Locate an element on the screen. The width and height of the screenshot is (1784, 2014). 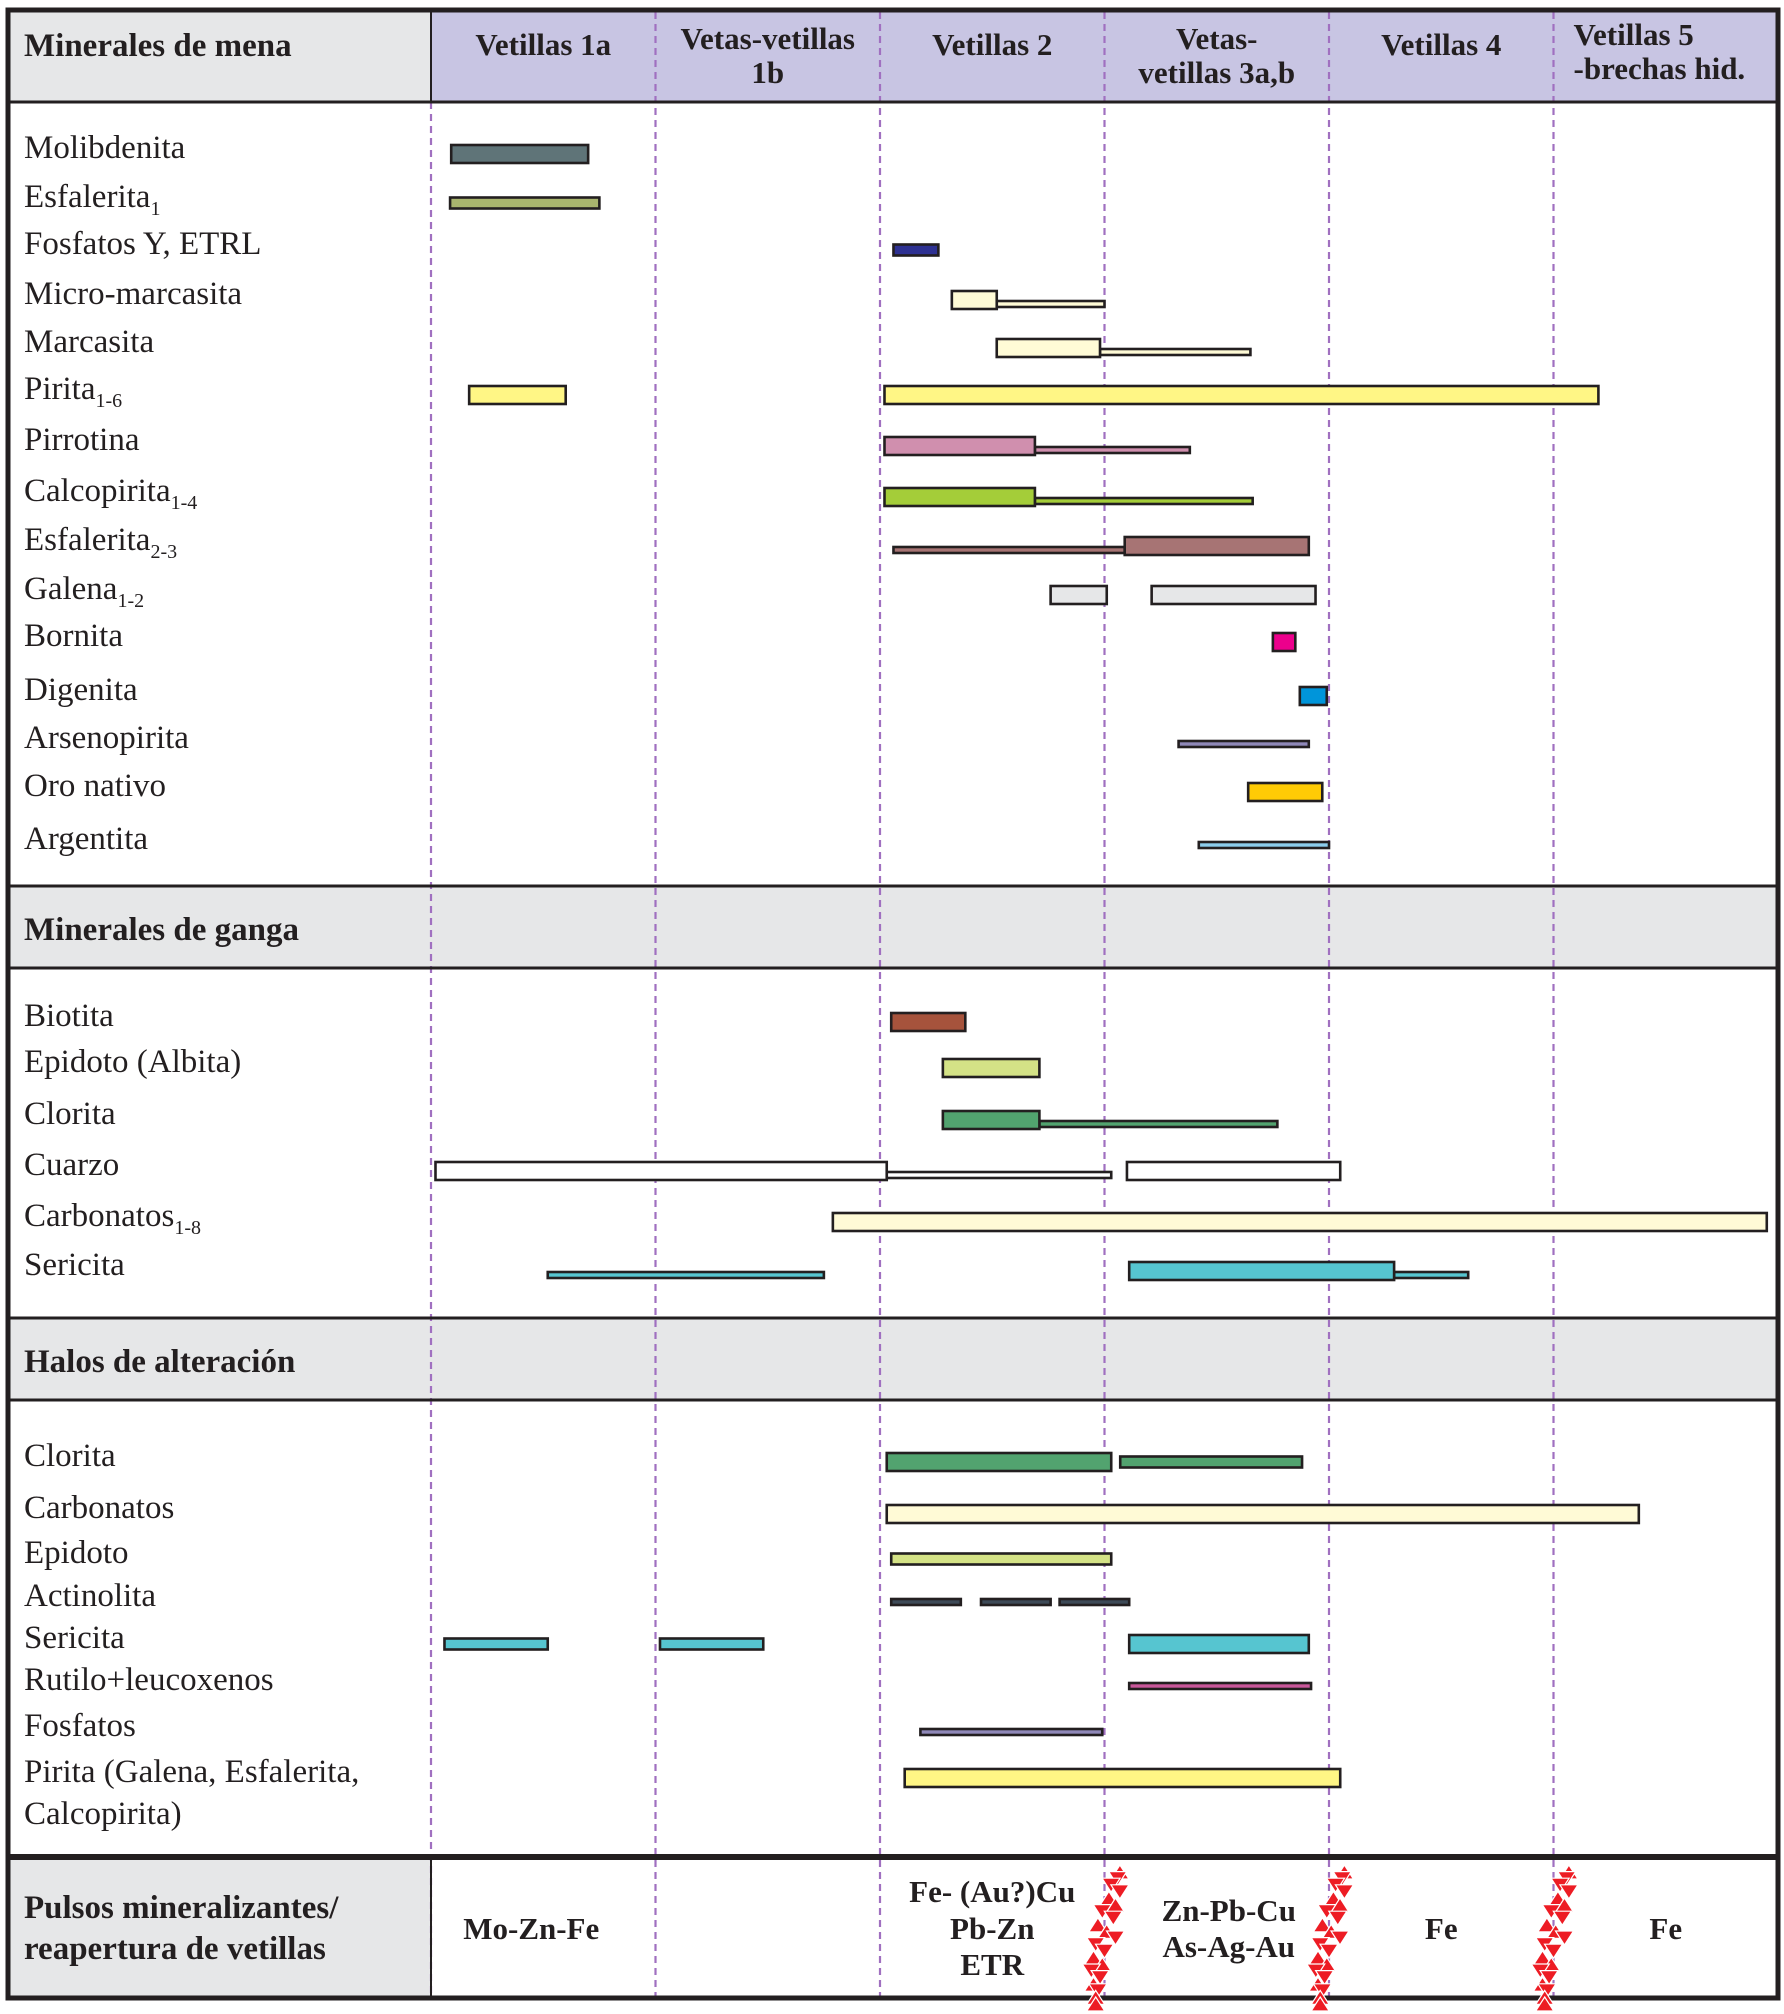
mineral-name: Fosfatos Y, ETRL is located at coordinates (143, 244).